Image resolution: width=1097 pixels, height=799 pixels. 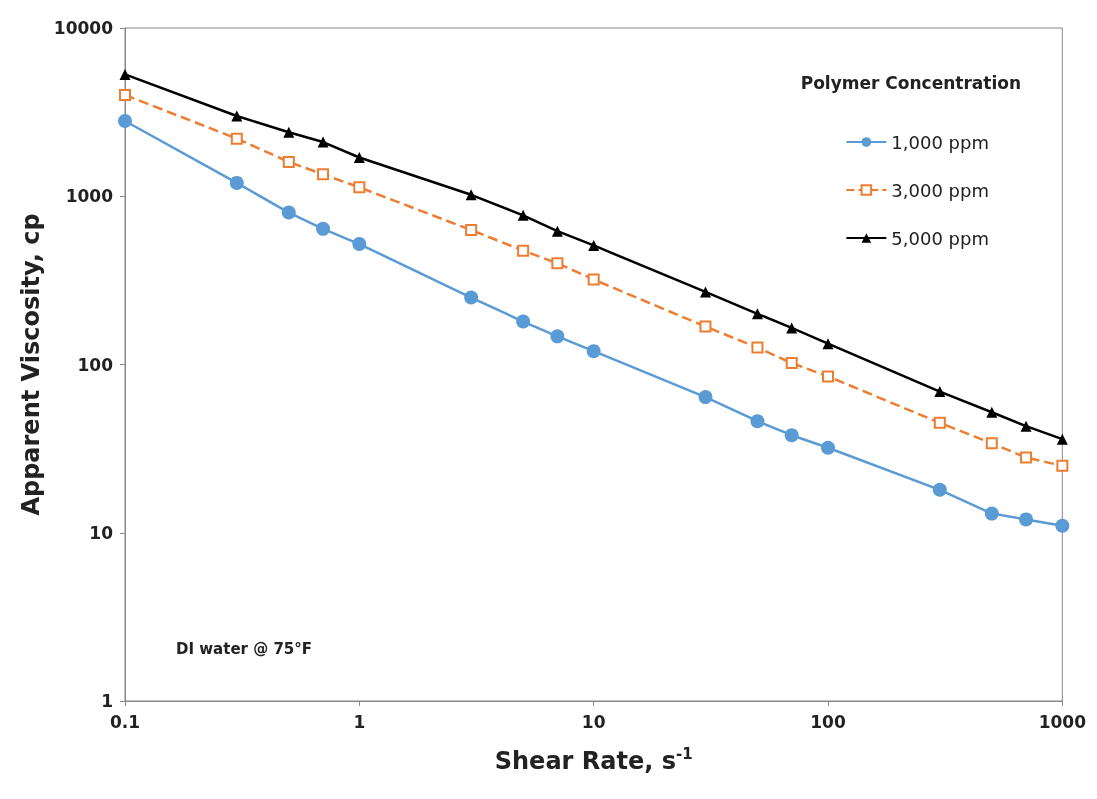 What do you see at coordinates (940, 238) in the screenshot?
I see `legend-label: 5,000 ppm` at bounding box center [940, 238].